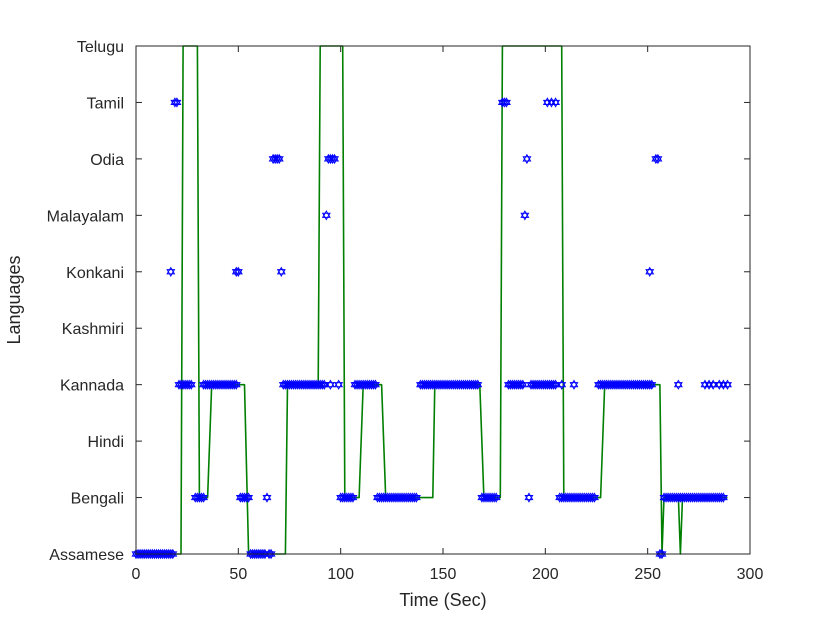  I want to click on x-tick-label: 250, so click(647, 574).